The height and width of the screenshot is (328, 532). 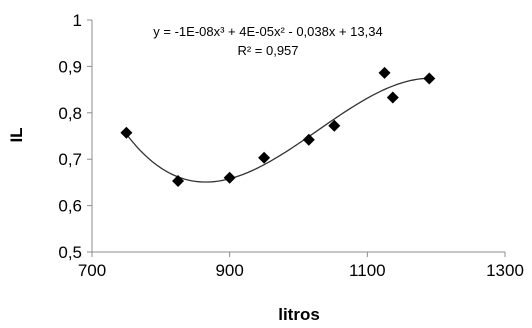 What do you see at coordinates (267, 31) in the screenshot?
I see `trendline-equation: y = -1E-08x³ + 4E-05x² - 0,038x + 13,34` at bounding box center [267, 31].